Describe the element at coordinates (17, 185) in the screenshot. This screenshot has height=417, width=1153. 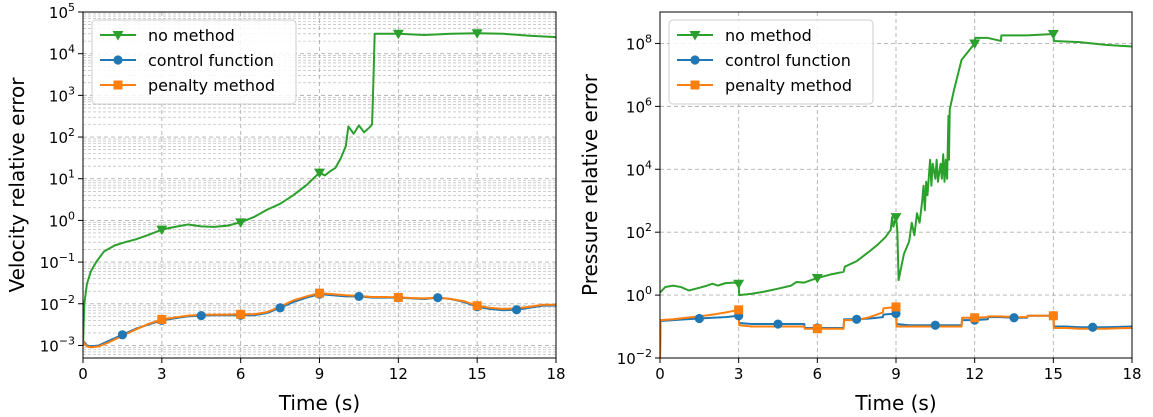
I see `y-axis-label: Velocity relative error` at that location.